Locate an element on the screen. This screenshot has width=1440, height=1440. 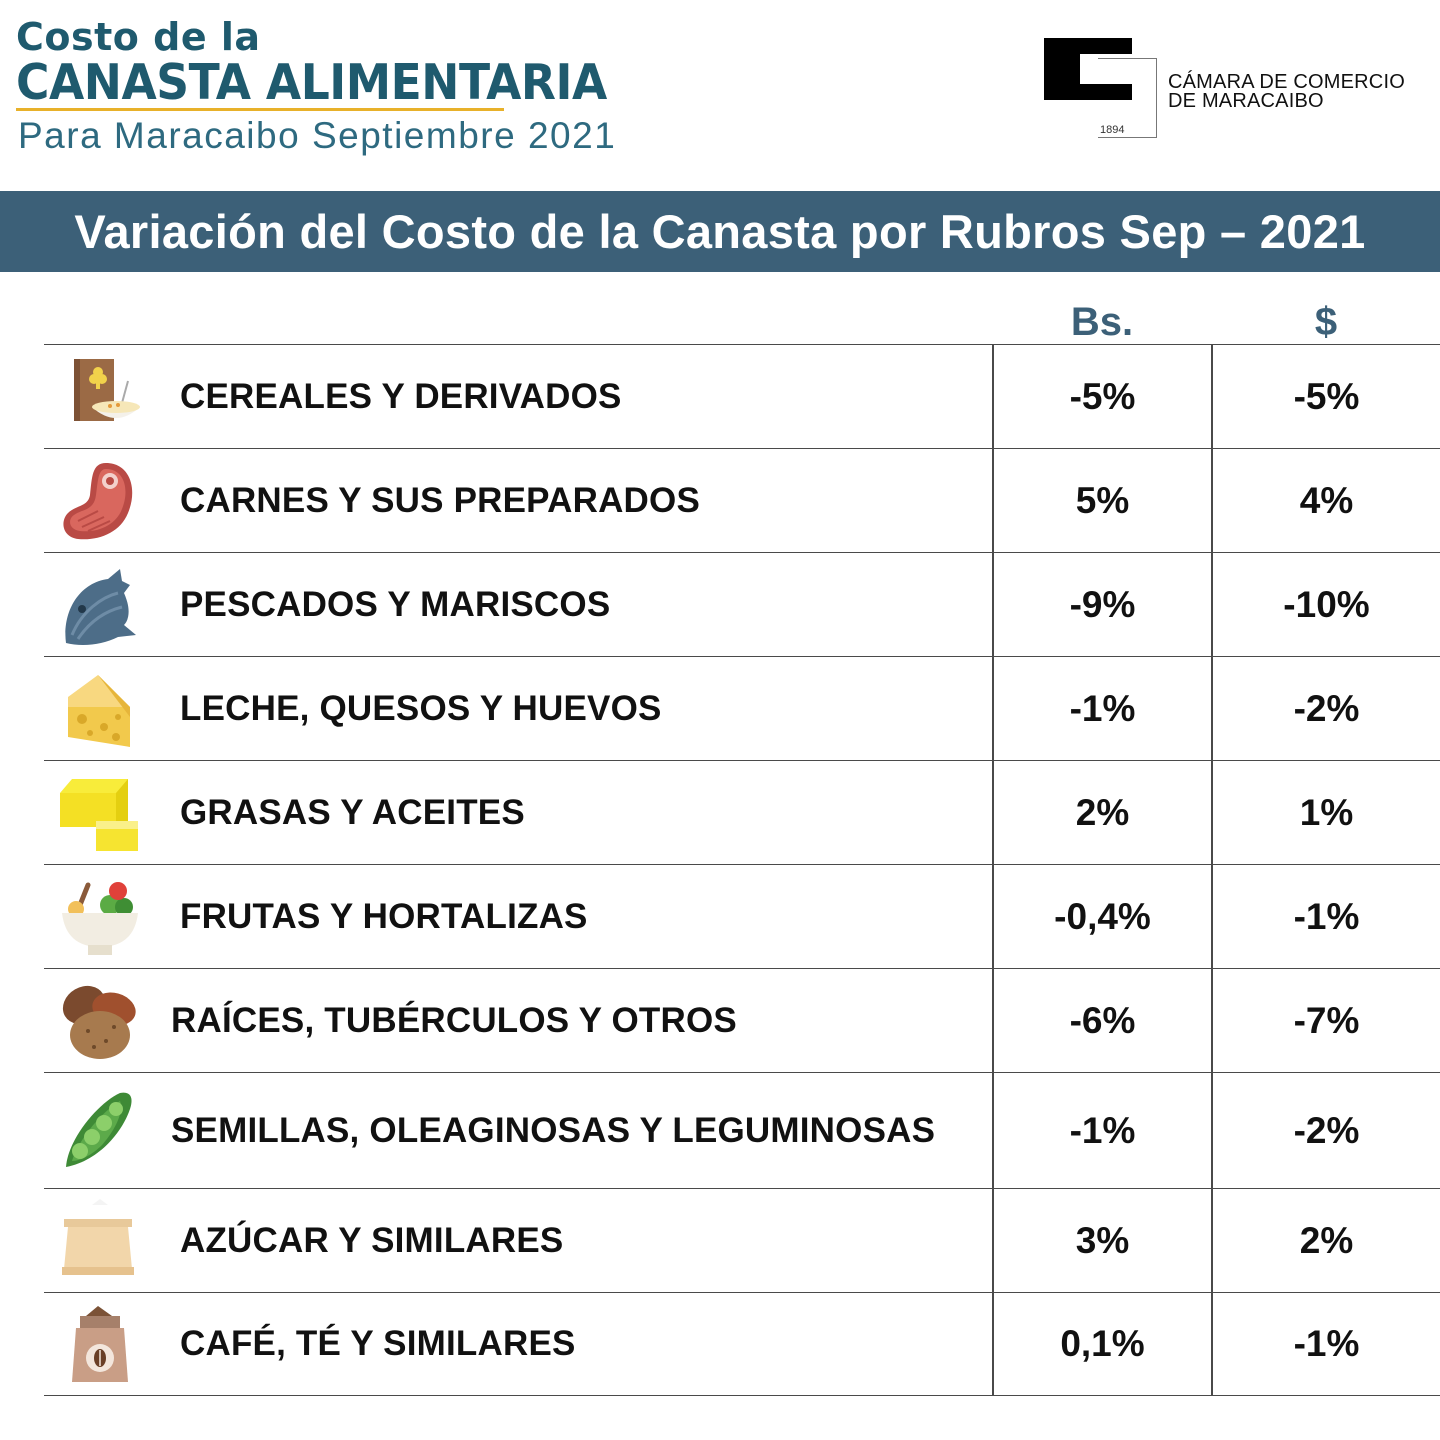
table-row: AZÚCAR Y SIMILARES 3% 2% is located at coordinates (742, 1240).